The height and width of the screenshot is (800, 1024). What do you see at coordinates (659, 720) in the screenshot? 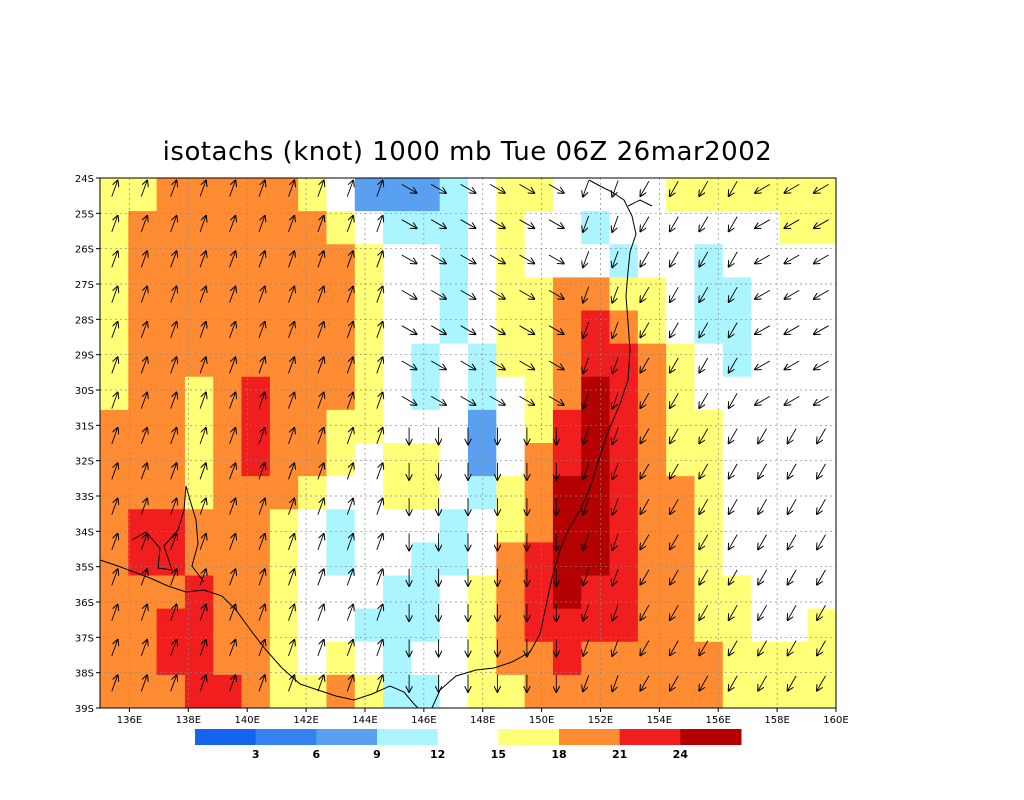
I see `x-tick-label: 154E` at bounding box center [659, 720].